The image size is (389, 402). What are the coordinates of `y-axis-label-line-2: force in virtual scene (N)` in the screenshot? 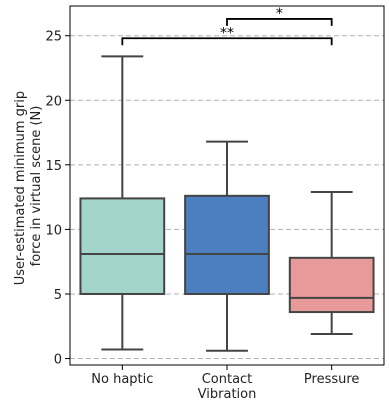 It's located at (36, 186).